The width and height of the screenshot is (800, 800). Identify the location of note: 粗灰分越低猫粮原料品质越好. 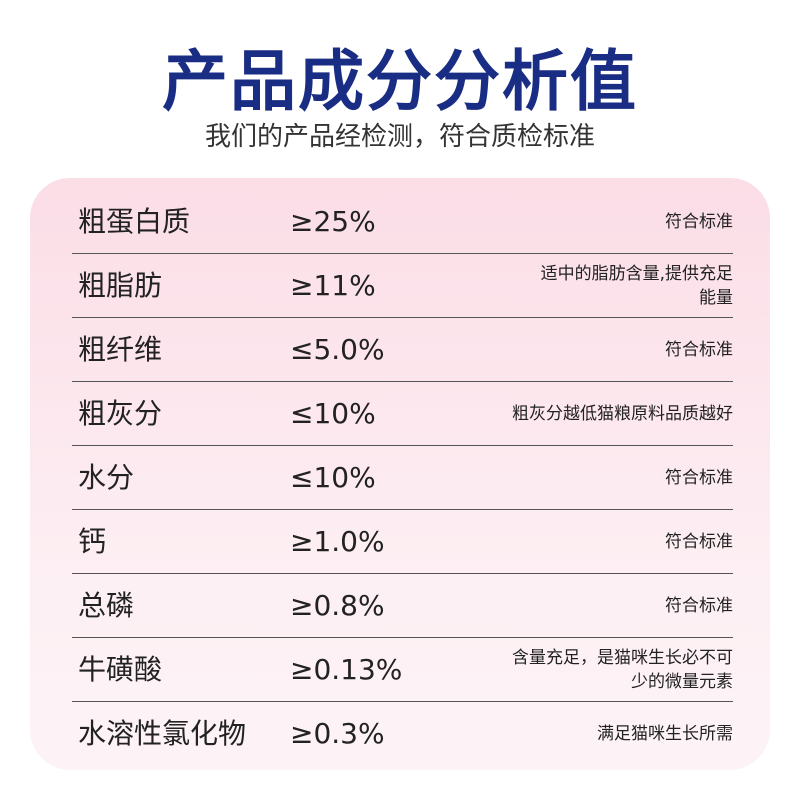
(622, 413).